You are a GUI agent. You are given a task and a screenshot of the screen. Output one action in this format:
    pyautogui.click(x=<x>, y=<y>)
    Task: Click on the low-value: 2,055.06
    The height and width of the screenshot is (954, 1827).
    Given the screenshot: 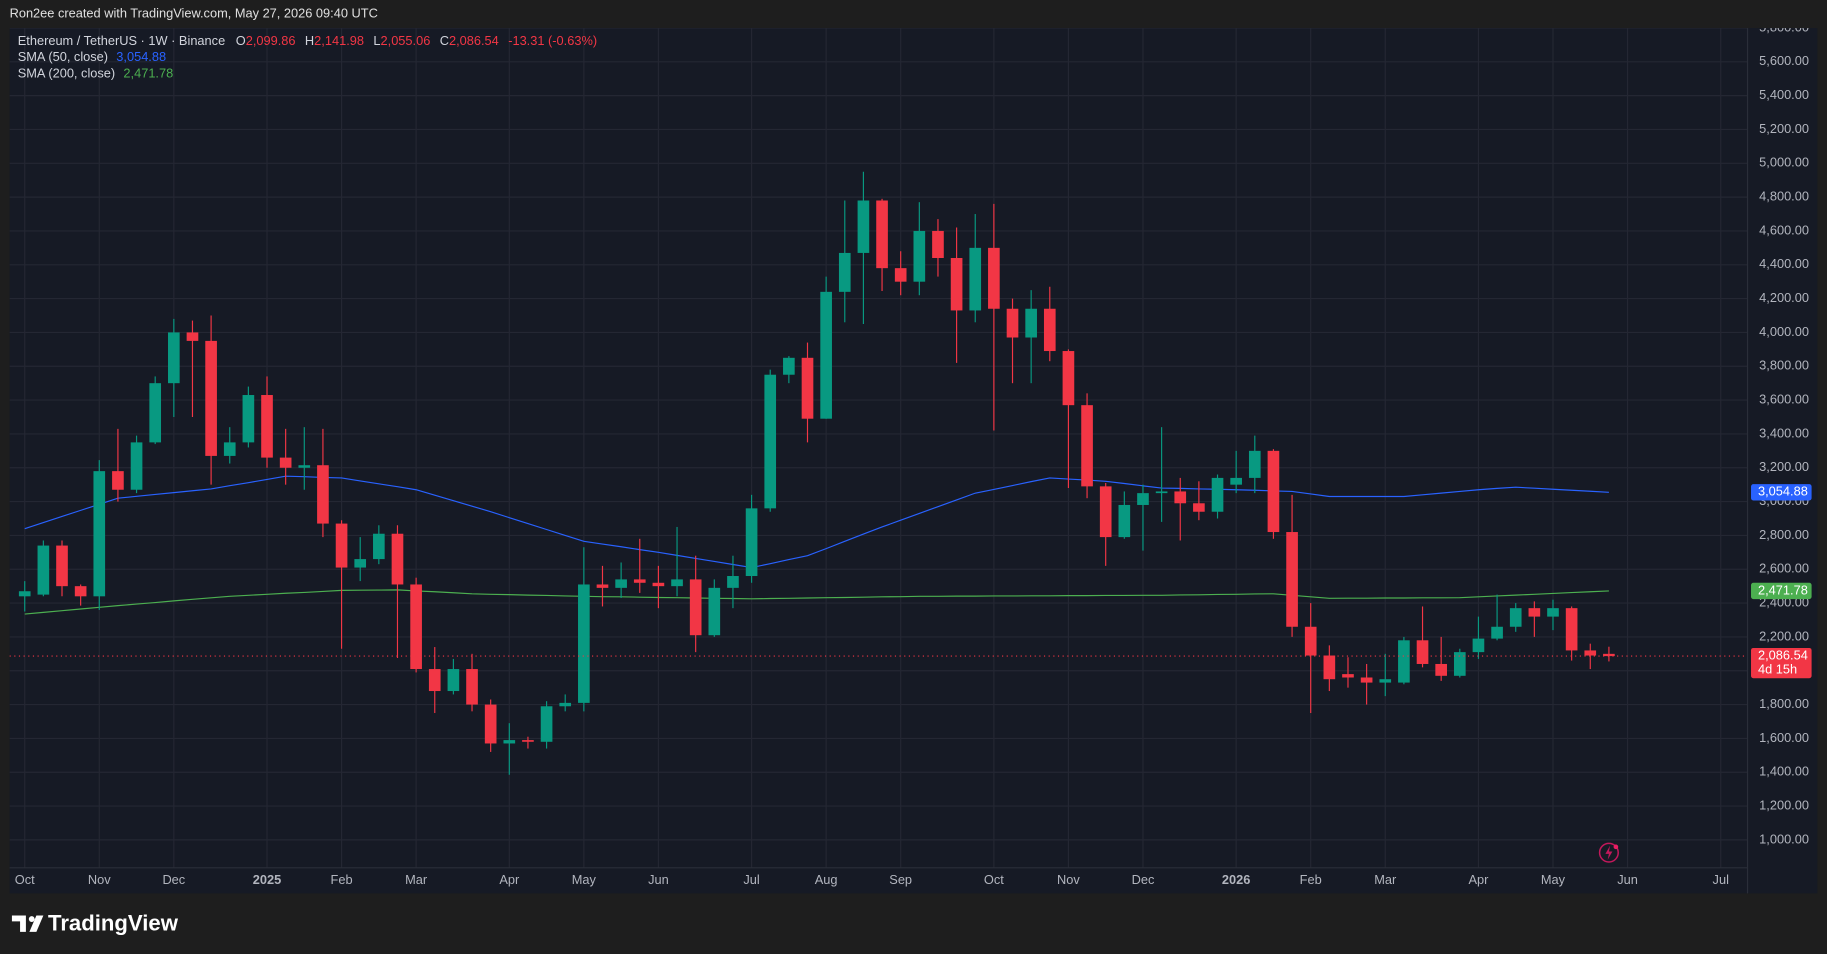 What is the action you would take?
    pyautogui.click(x=406, y=40)
    